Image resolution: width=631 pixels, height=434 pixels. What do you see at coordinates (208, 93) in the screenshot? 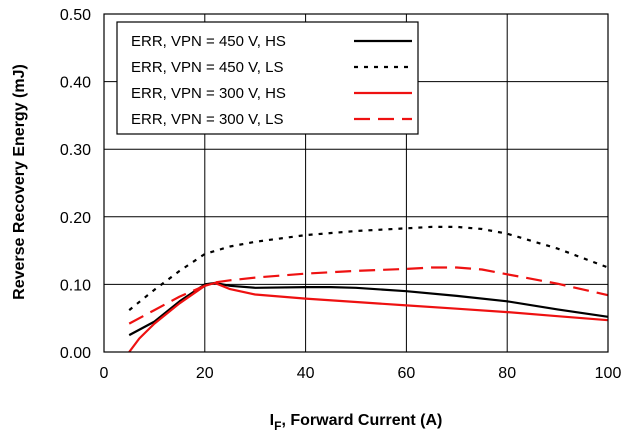
I see `legend-label-3: ERR, VPN = 300 V, HS` at bounding box center [208, 93].